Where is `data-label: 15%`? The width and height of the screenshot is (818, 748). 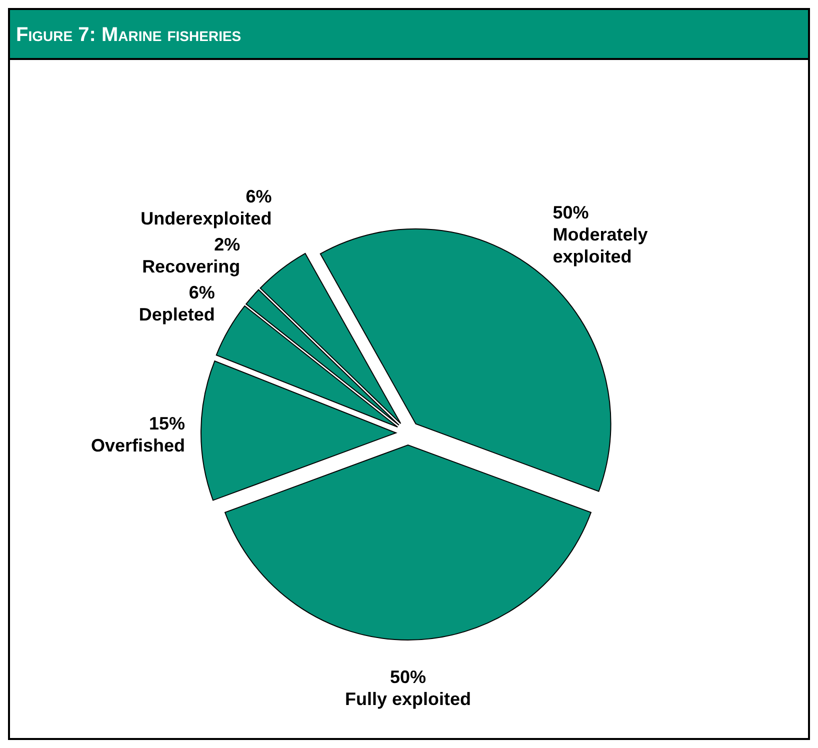
data-label: 15% is located at coordinates (167, 423).